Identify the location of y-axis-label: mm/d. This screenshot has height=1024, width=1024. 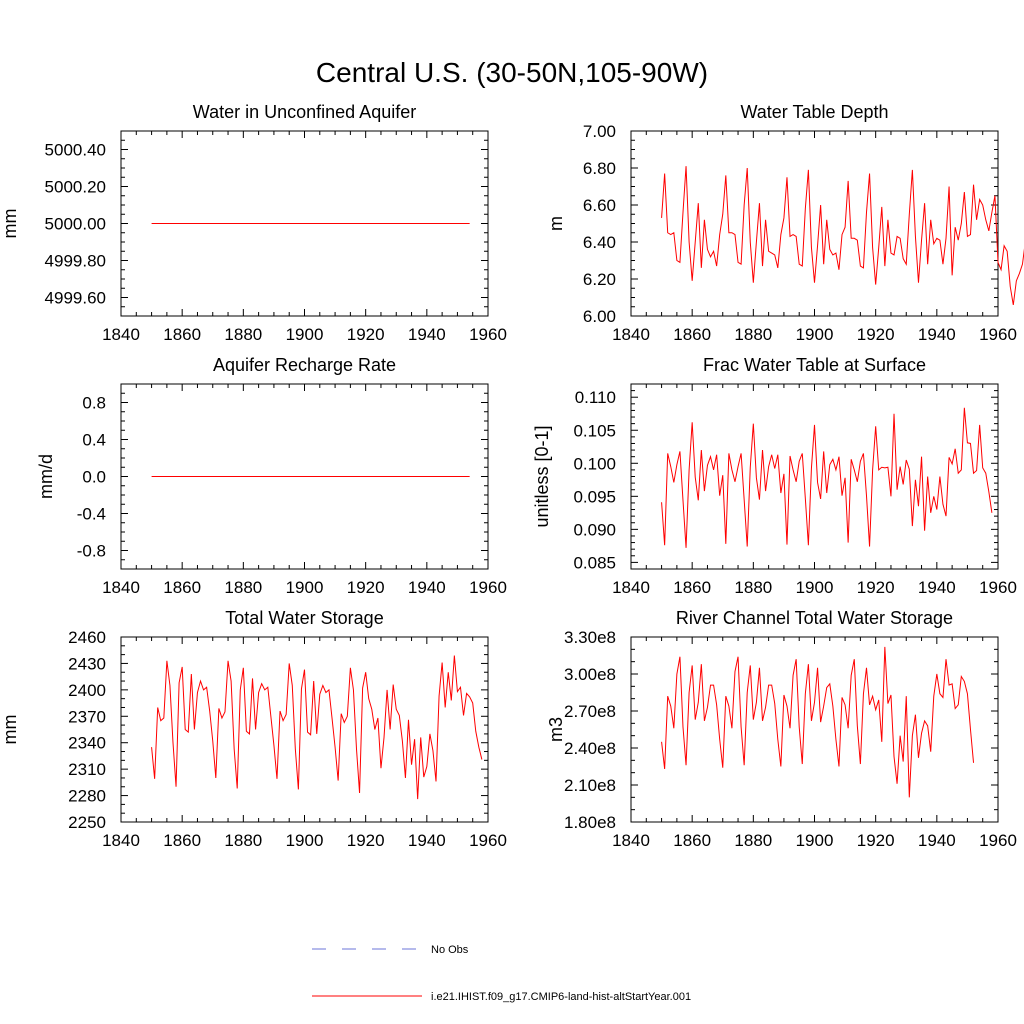
(46, 476).